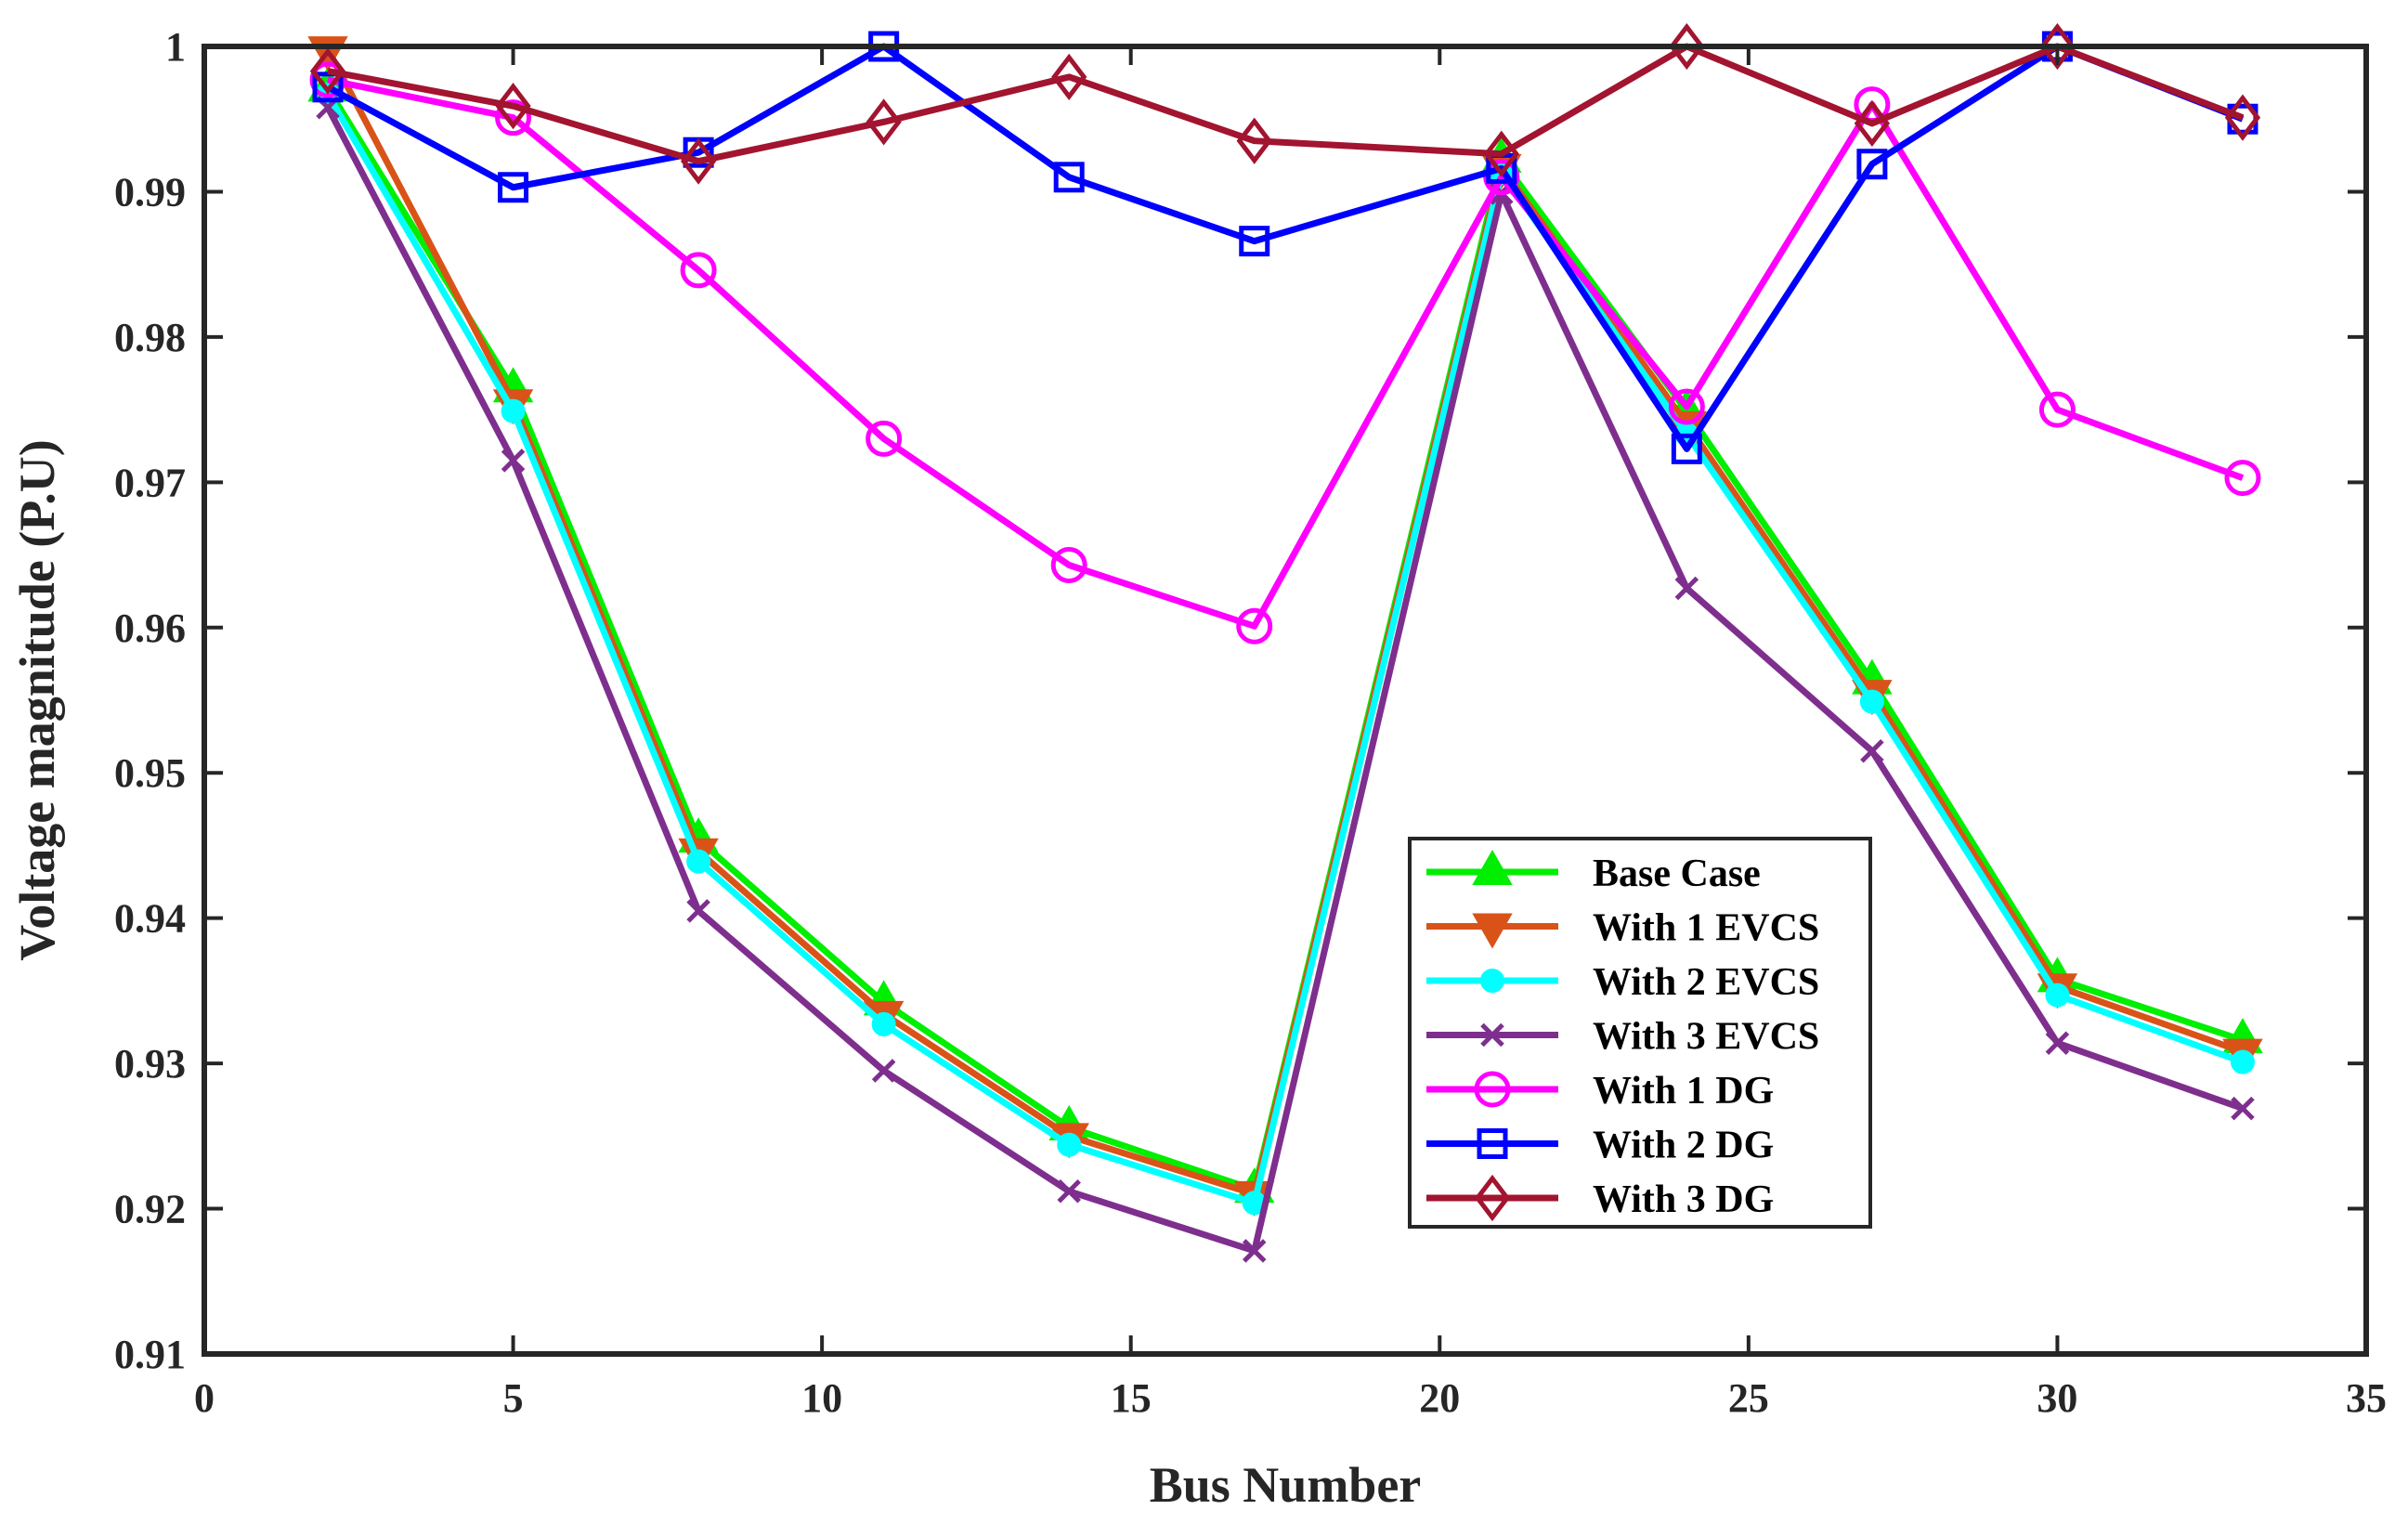 Image resolution: width=2408 pixels, height=1523 pixels. I want to click on y-axis-title: Voltage magnitude (P.U), so click(37, 700).